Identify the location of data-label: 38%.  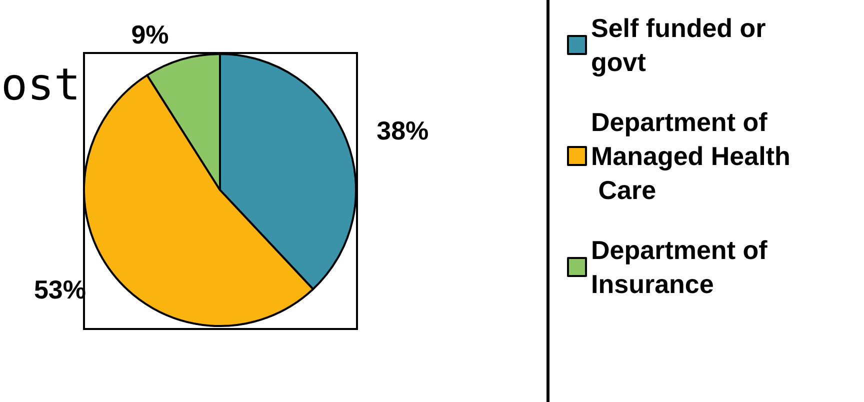
(402, 130).